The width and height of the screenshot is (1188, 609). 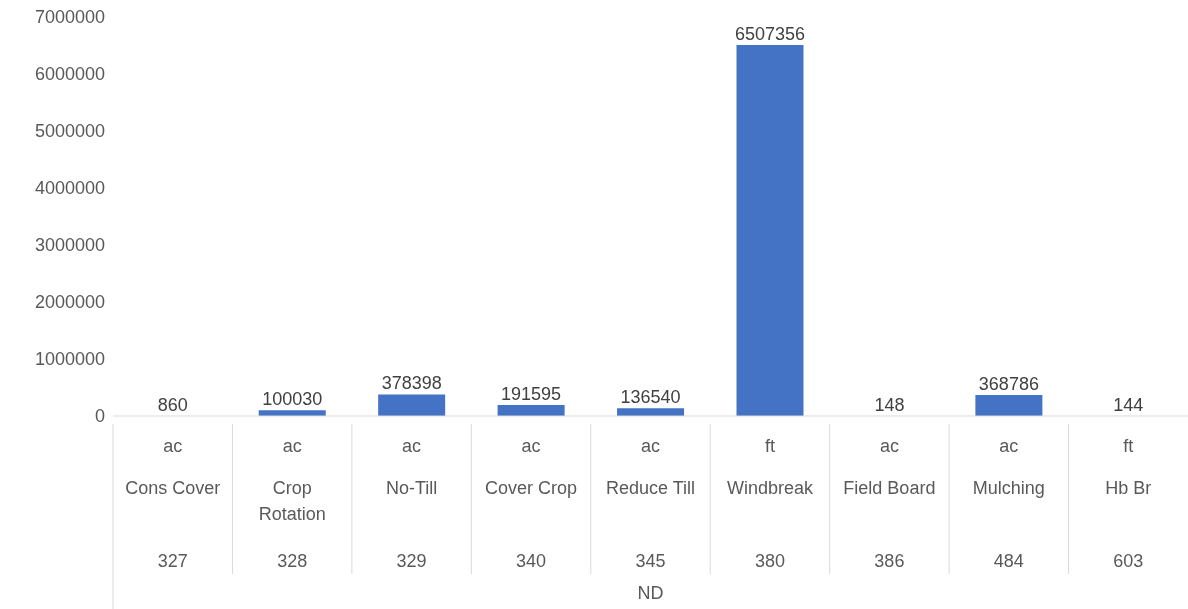 What do you see at coordinates (69, 302) in the screenshot?
I see `y-tick-label: 2000000` at bounding box center [69, 302].